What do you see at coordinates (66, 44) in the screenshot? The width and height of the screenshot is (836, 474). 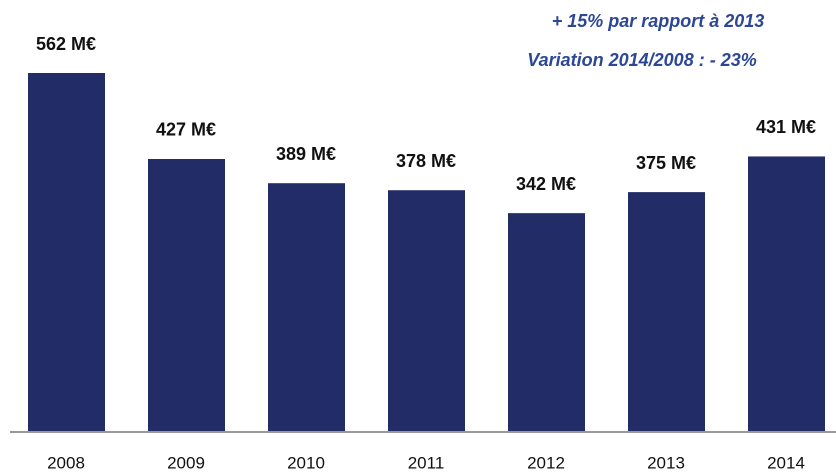 I see `value-label: 562 M€` at bounding box center [66, 44].